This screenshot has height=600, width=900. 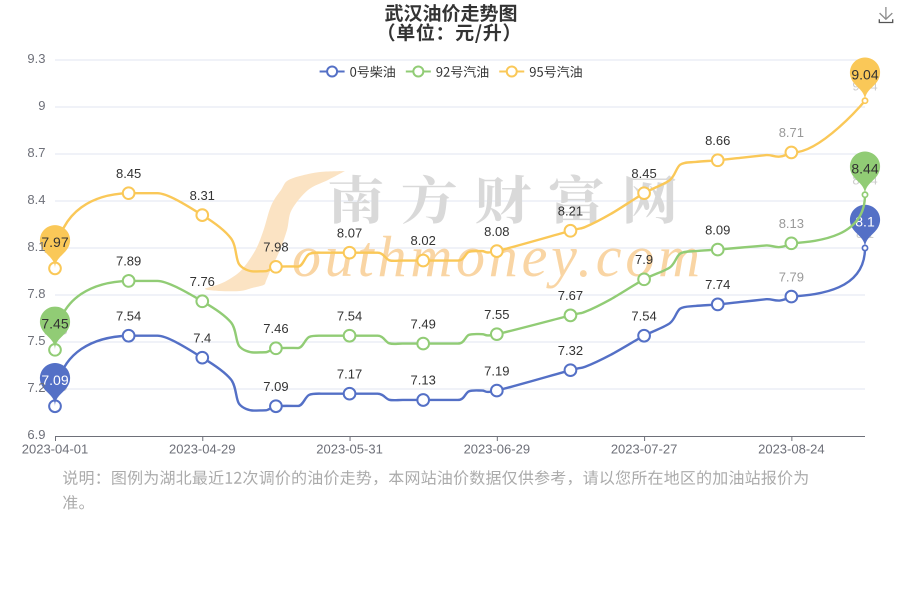 What do you see at coordinates (644, 449) in the screenshot?
I see `svg-text: 2023-07-27` at bounding box center [644, 449].